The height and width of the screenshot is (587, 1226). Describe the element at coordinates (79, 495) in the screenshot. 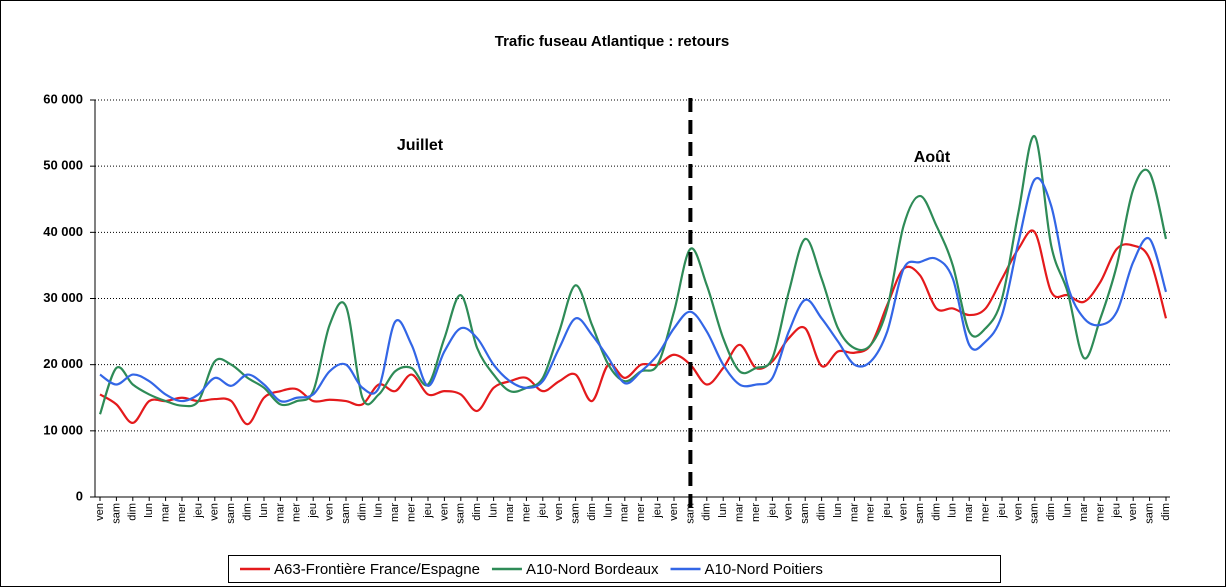

I see `y-tick-label: 0` at that location.